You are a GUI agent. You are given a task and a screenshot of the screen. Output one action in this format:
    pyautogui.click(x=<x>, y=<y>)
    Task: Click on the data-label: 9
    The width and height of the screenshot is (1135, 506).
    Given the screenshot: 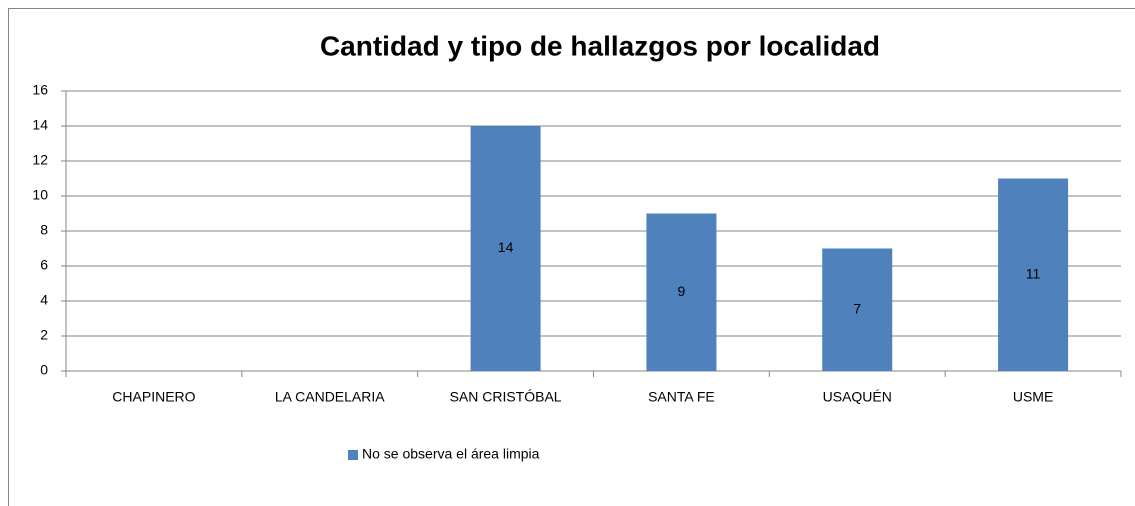 What is the action you would take?
    pyautogui.click(x=682, y=291)
    